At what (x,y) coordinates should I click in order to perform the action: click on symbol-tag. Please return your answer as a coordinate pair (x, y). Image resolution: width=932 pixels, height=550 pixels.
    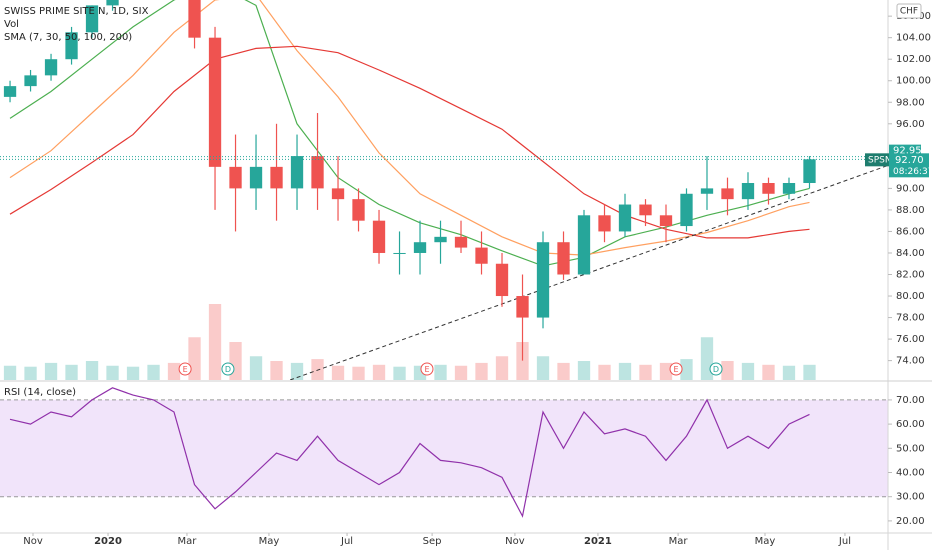
    Looking at the image, I should click on (877, 160).